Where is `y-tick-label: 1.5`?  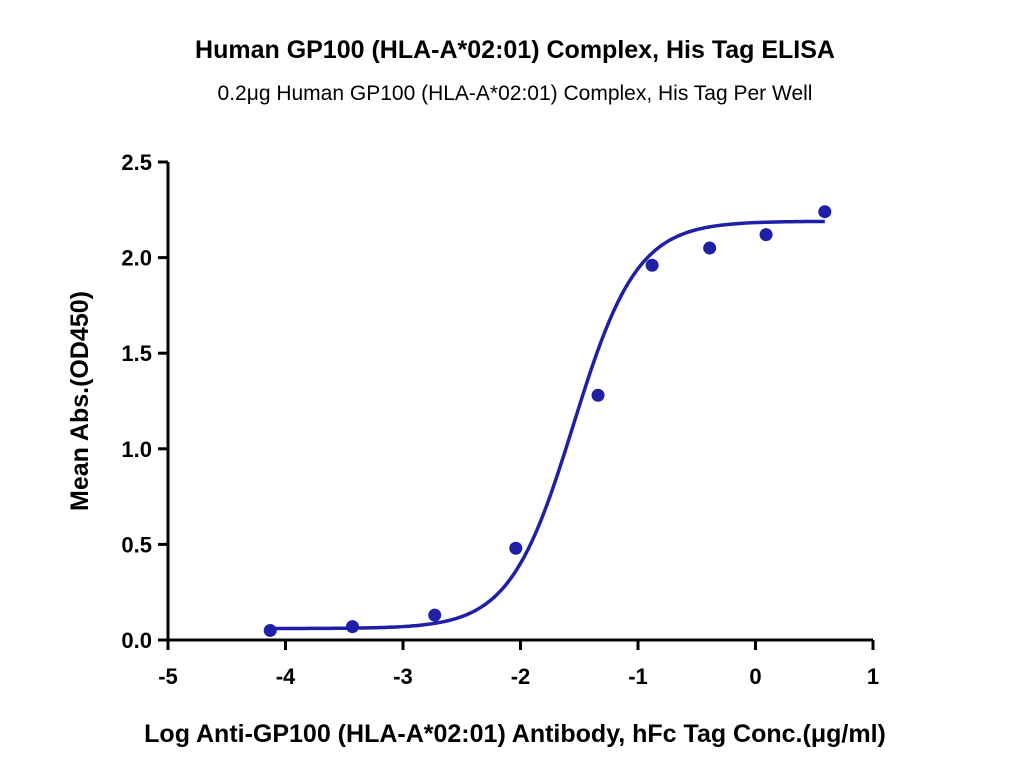
y-tick-label: 1.5 is located at coordinates (136, 353).